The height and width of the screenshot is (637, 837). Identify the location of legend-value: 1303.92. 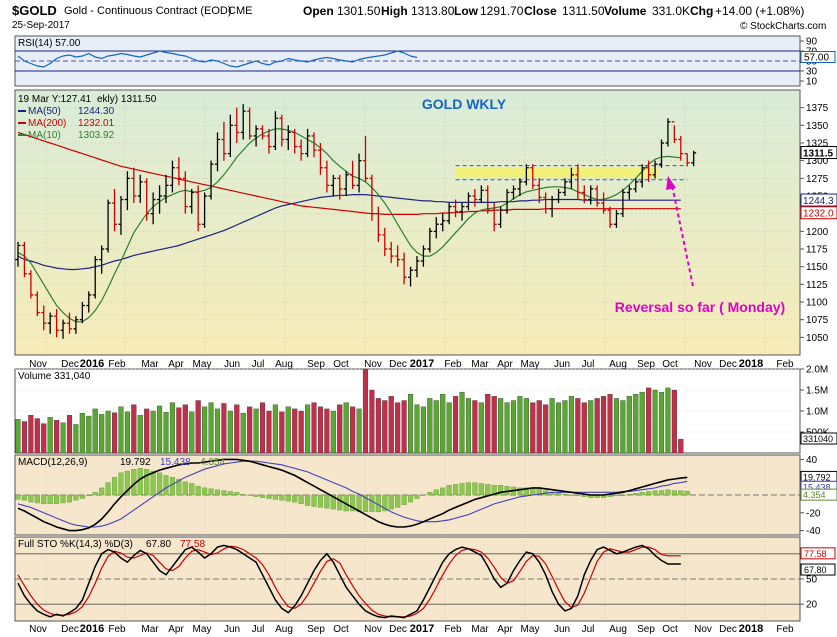
(96, 135).